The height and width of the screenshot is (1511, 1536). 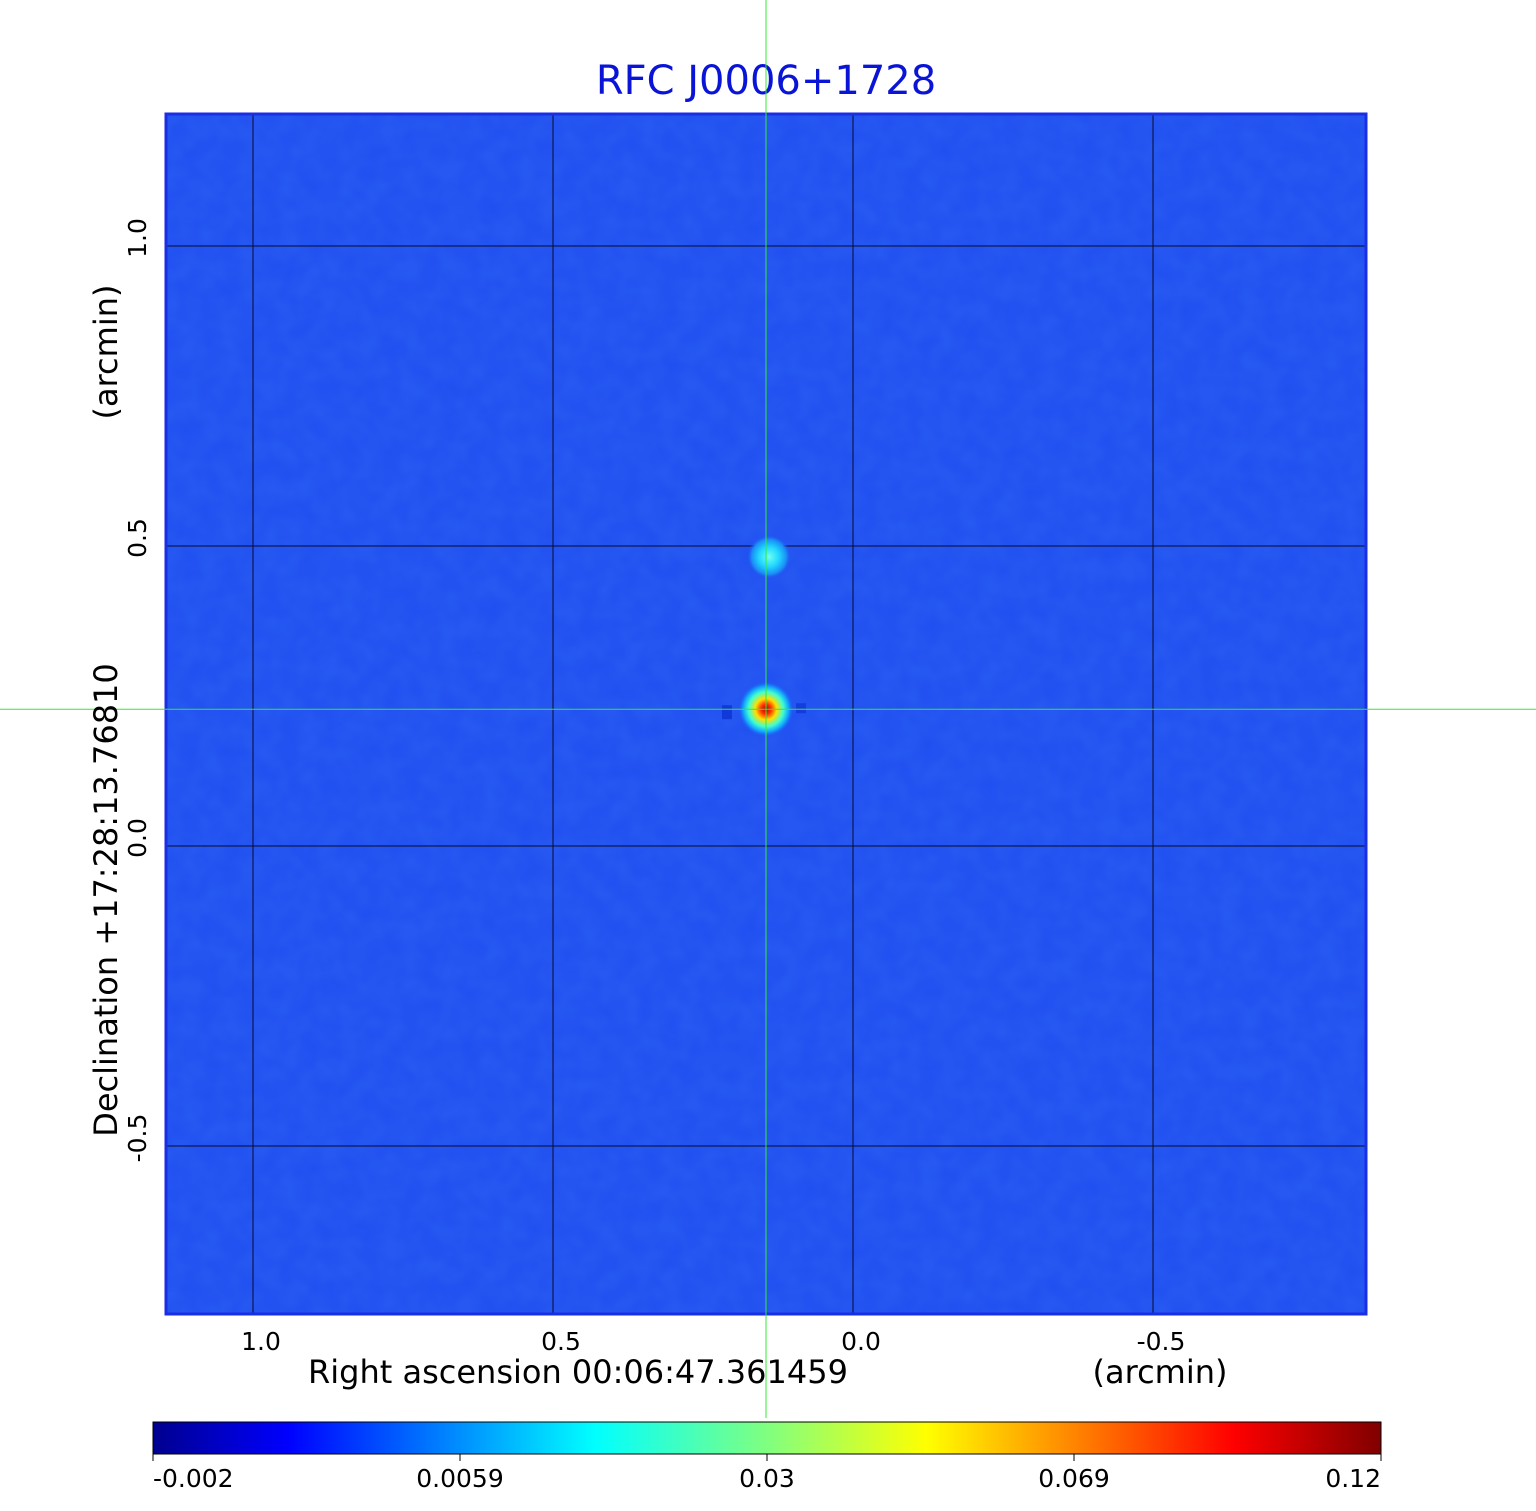 What do you see at coordinates (1160, 1372) in the screenshot?
I see `x-axis-unit: (arcmin)` at bounding box center [1160, 1372].